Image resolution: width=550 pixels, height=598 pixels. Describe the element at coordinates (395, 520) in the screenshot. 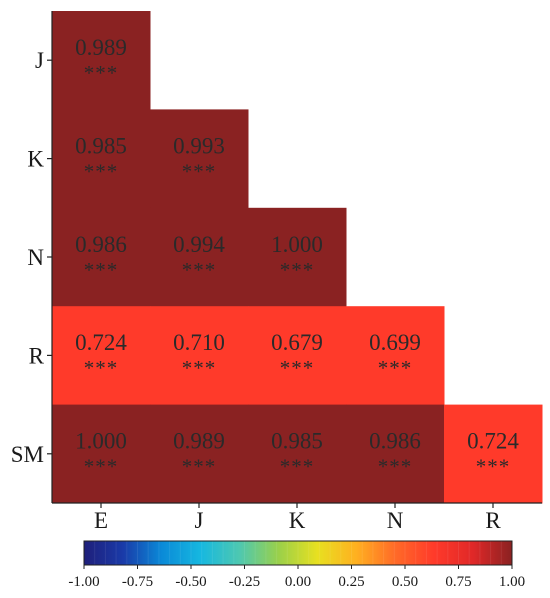

I see `x-tick-label: N` at that location.